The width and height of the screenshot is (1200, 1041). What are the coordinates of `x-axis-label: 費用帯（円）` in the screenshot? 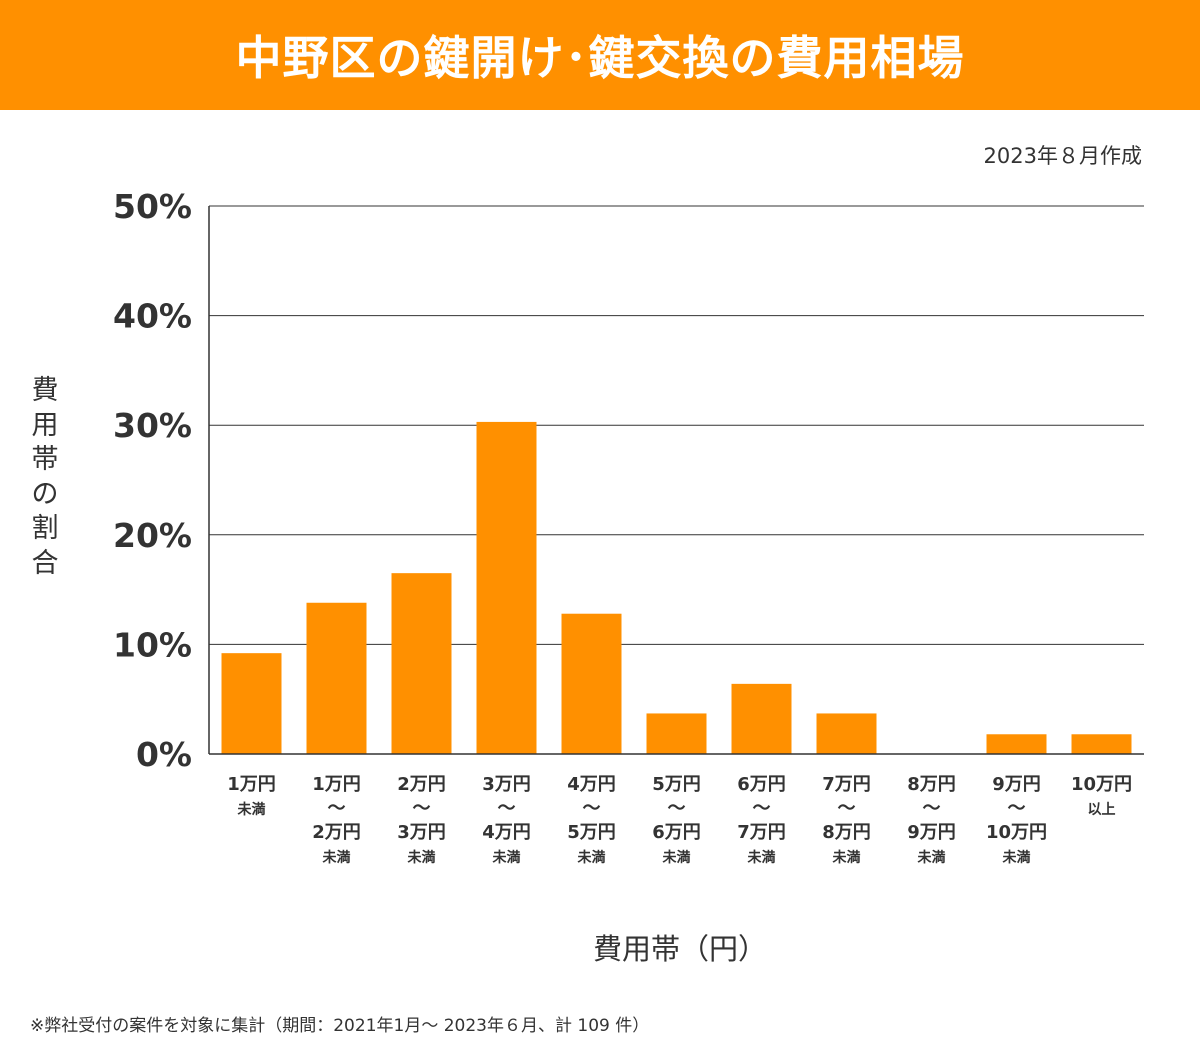 It's located at (679, 949).